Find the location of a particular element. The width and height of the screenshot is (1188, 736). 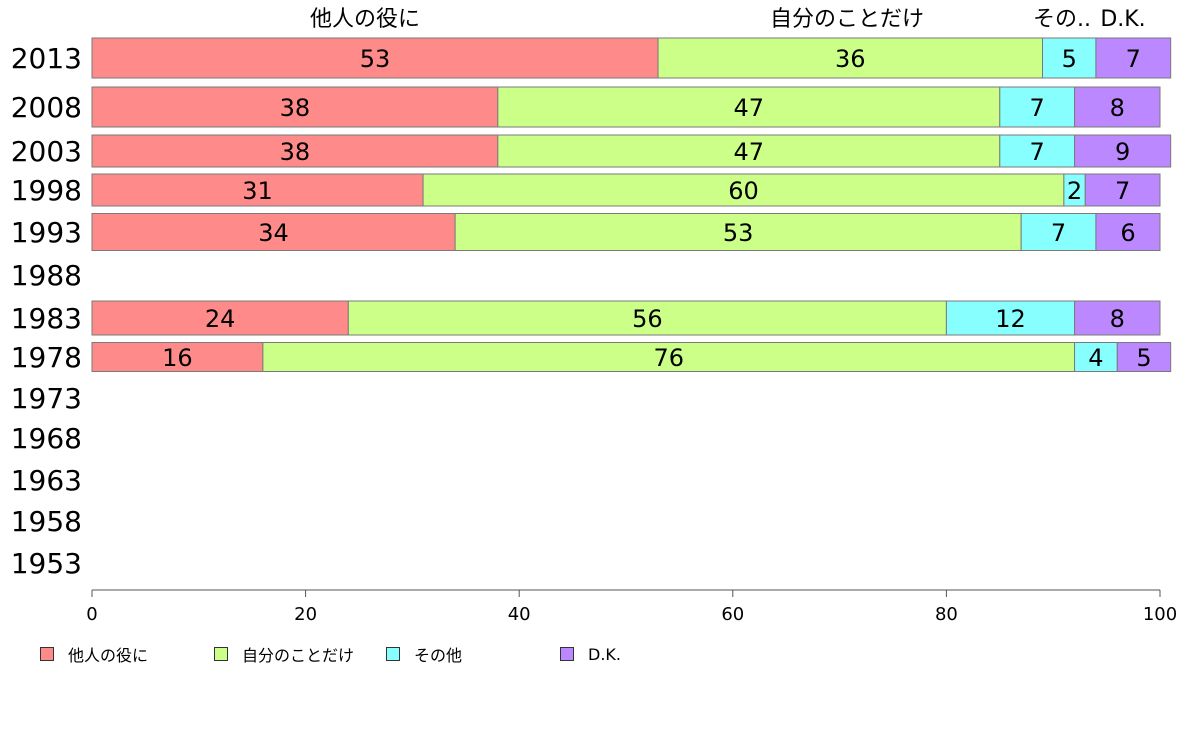

legend-swatch-dk is located at coordinates (567, 654).